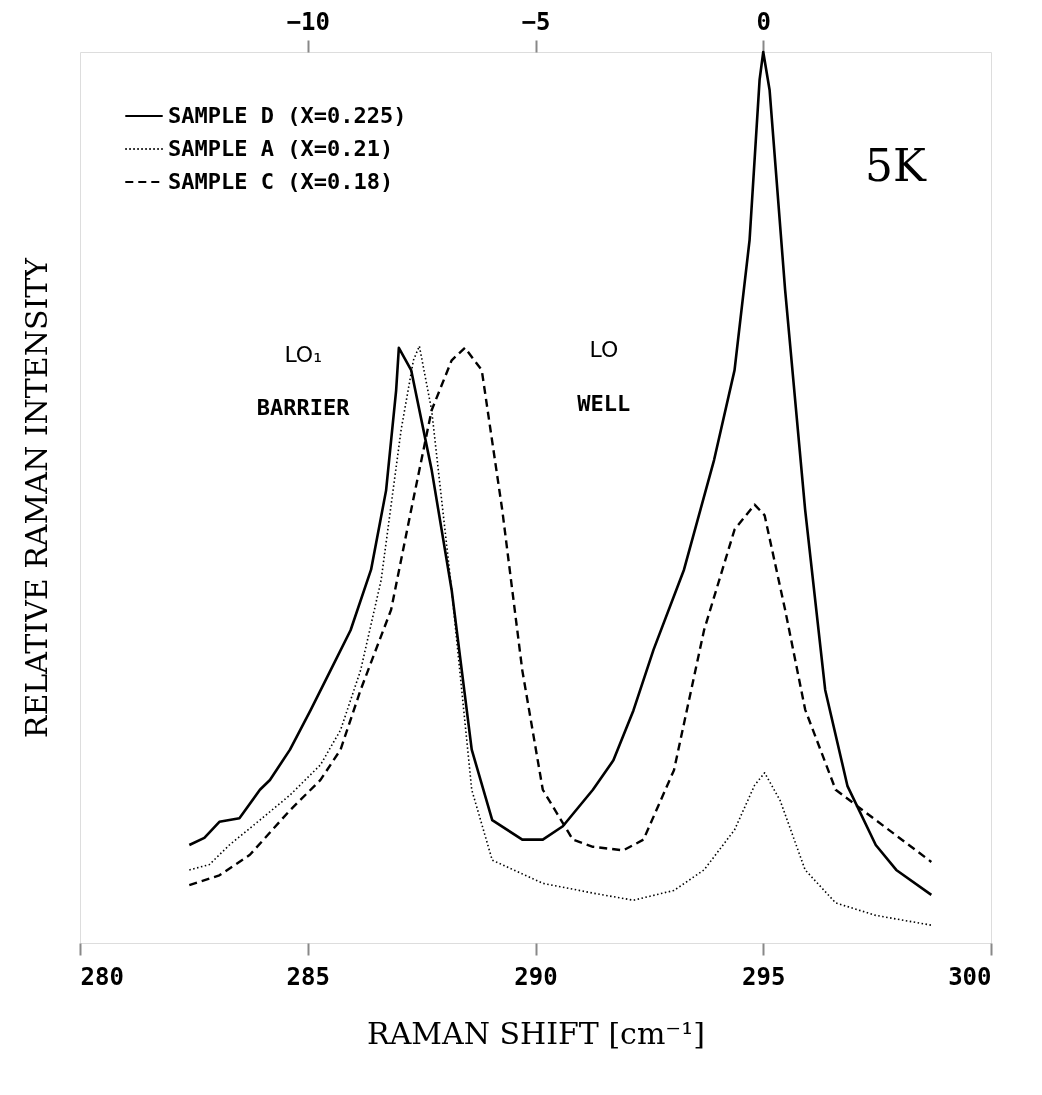 This screenshot has height=1095, width=1042. I want to click on x-axis-title: RAMAN SHIFT [cm⁻¹], so click(536, 1033).